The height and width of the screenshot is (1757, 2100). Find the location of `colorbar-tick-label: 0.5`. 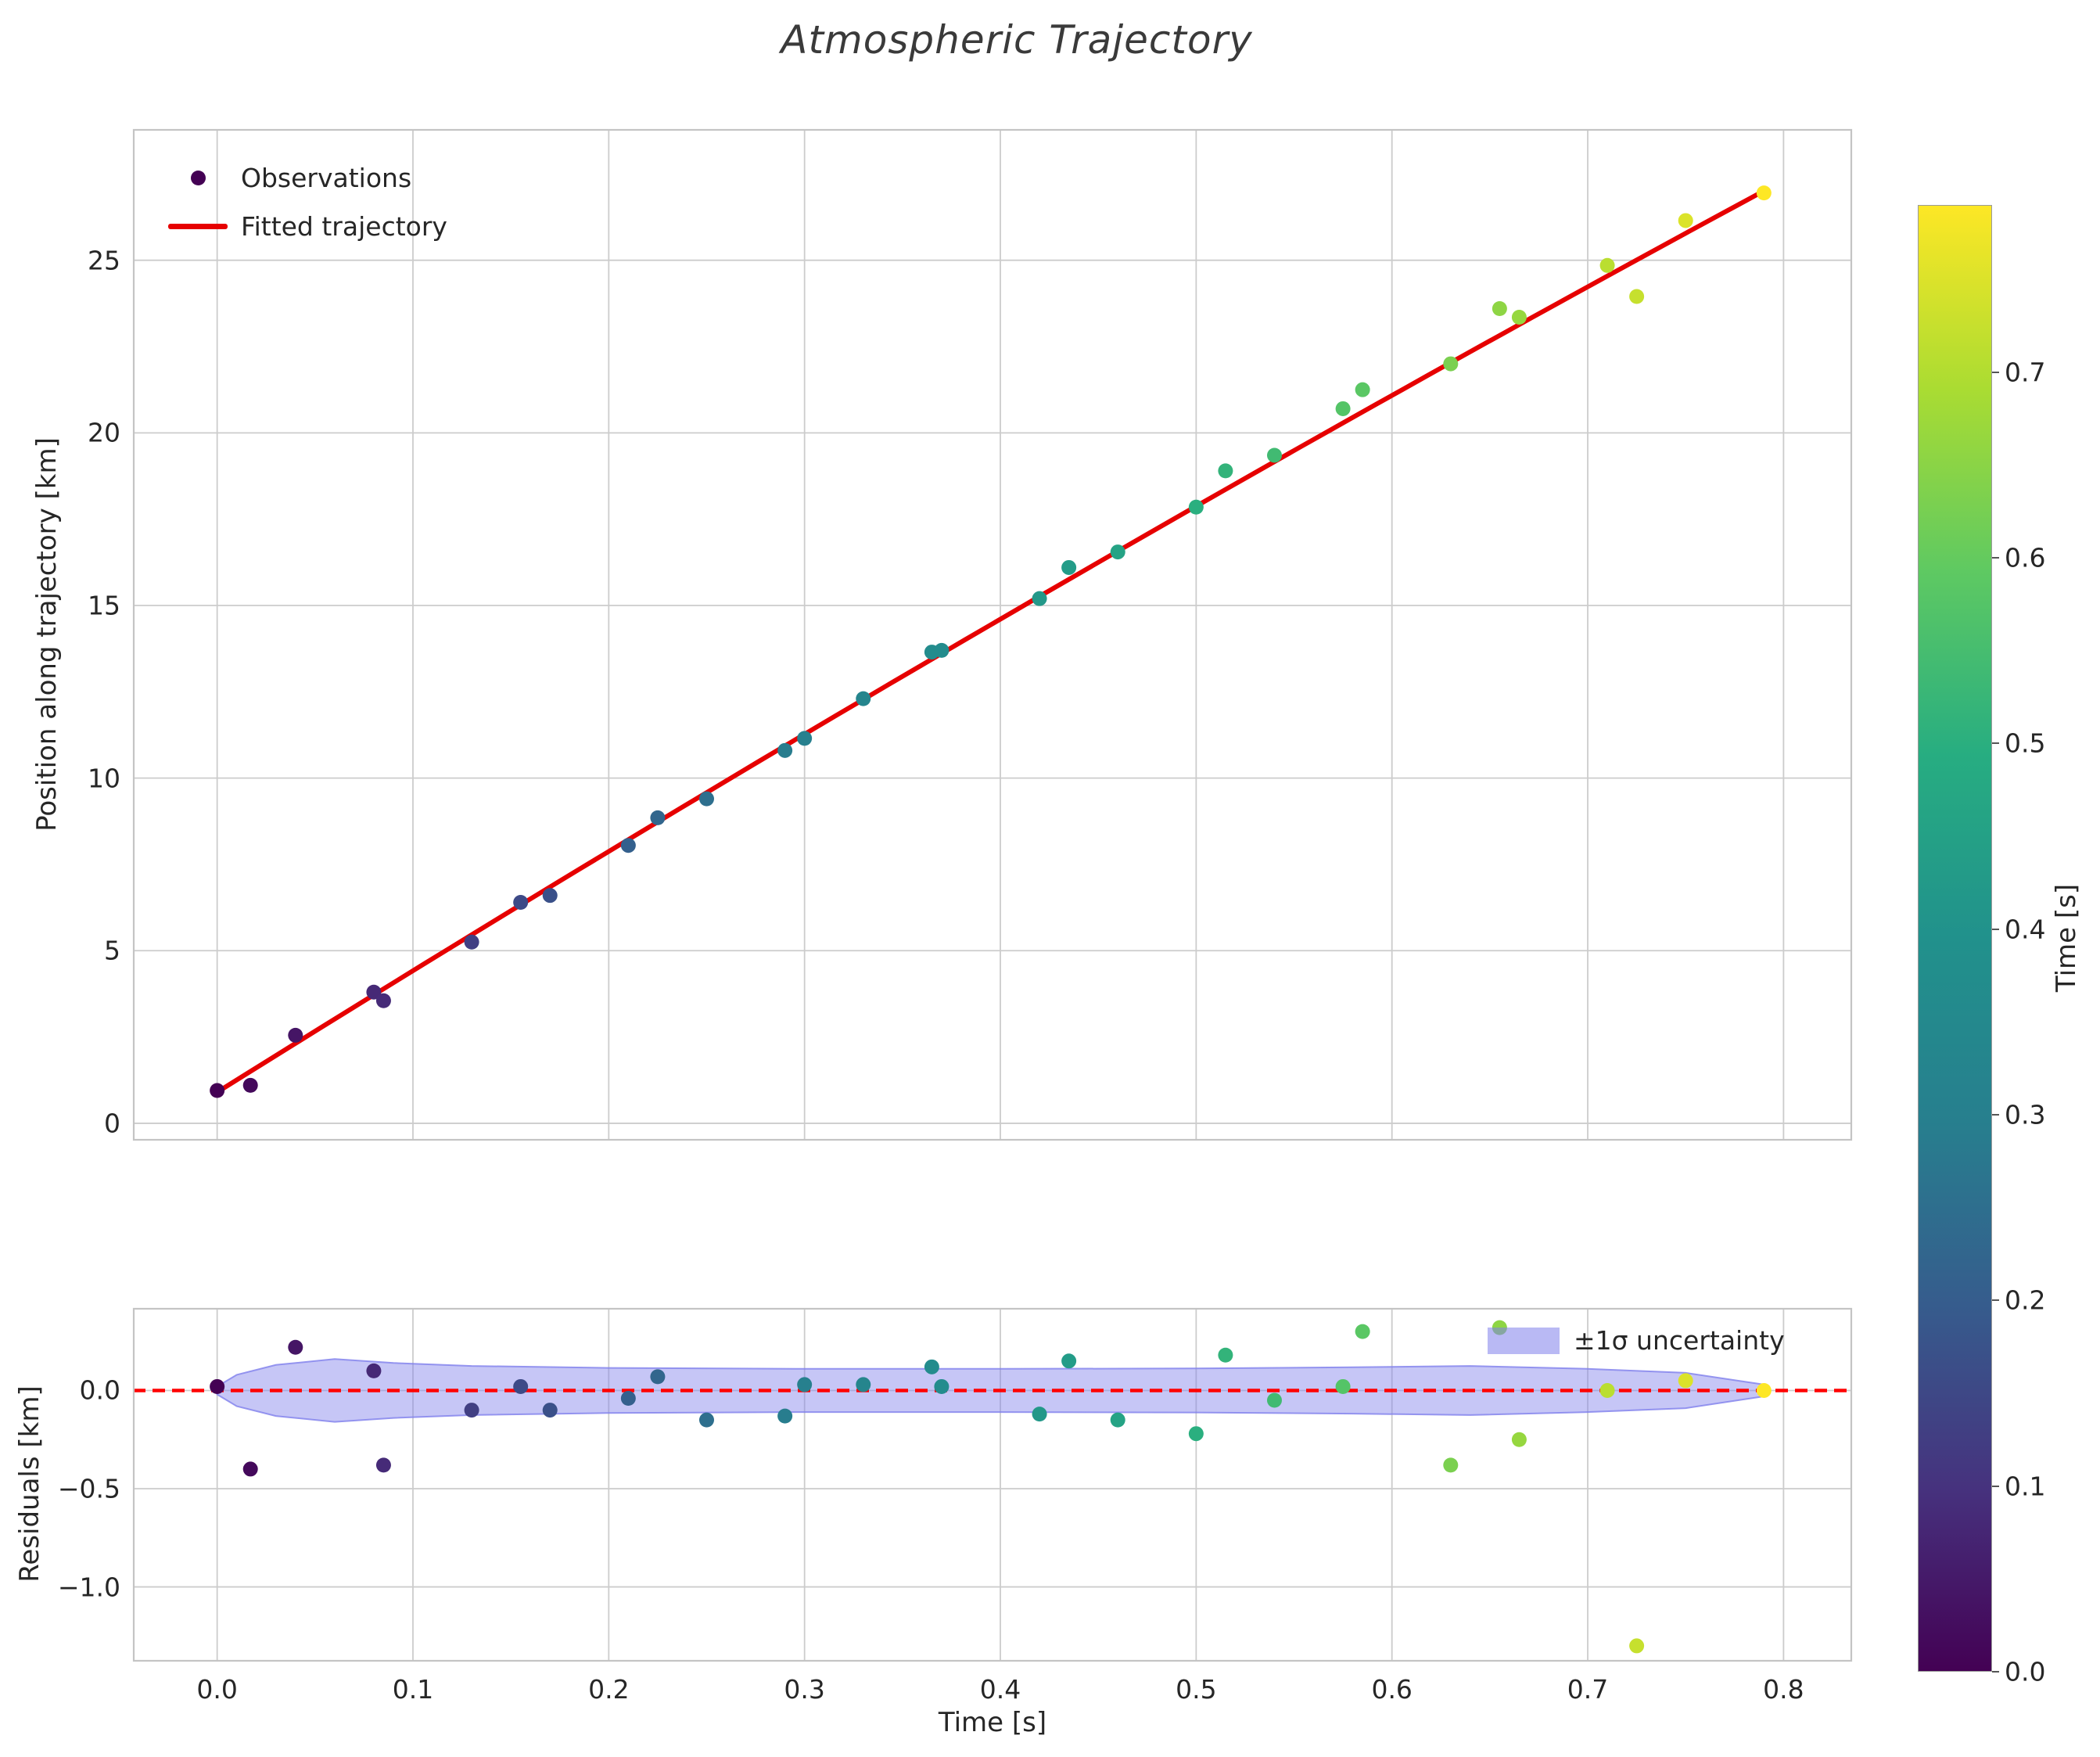

colorbar-tick-label: 0.5 is located at coordinates (2025, 743).